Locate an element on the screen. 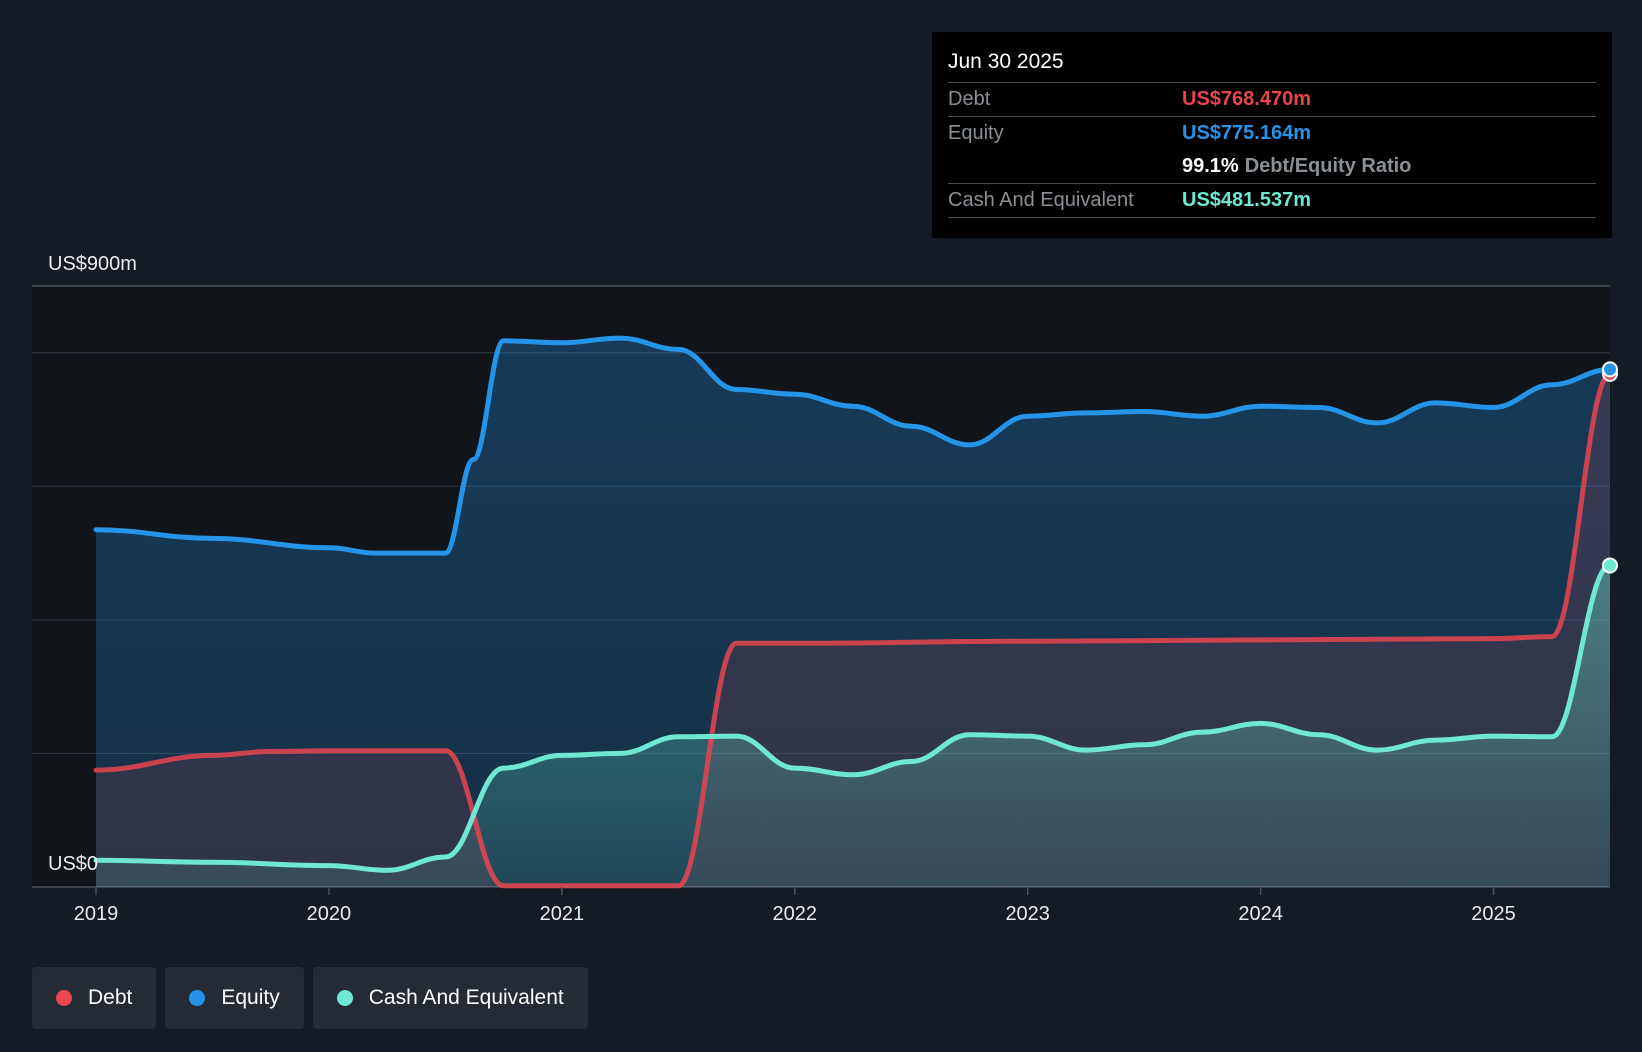  legend-label-cash: Cash And Equivalent is located at coordinates (466, 997).